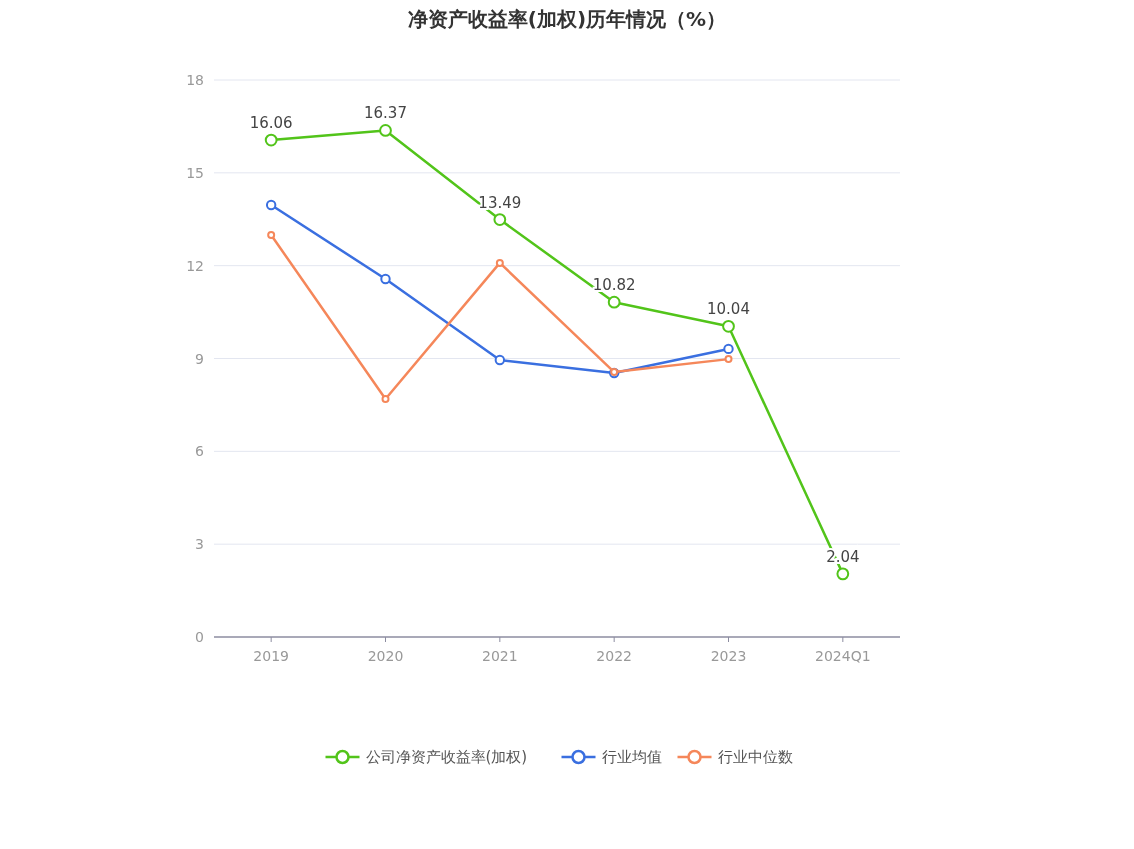 The image size is (1134, 849). What do you see at coordinates (195, 172) in the screenshot?
I see `y-tick-label: 15` at bounding box center [195, 172].